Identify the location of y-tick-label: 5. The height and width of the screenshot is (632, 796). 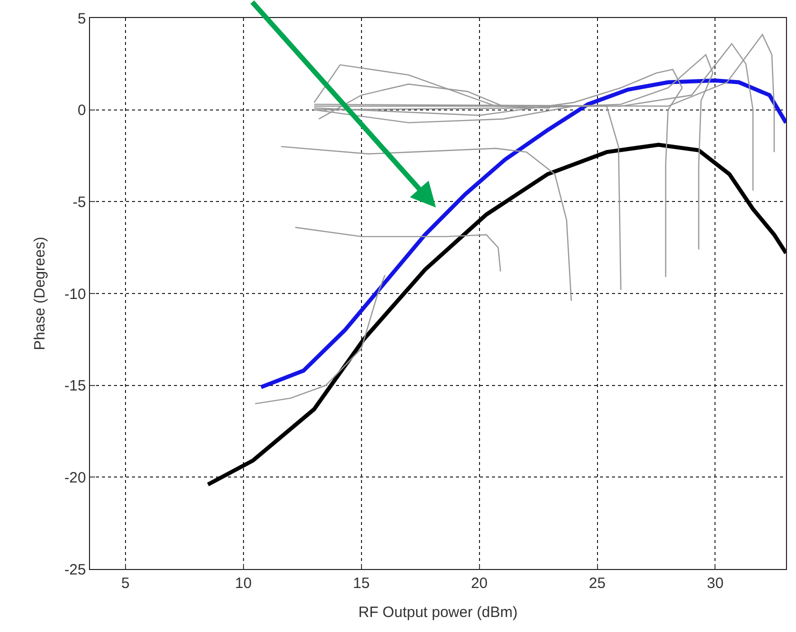
(82, 19).